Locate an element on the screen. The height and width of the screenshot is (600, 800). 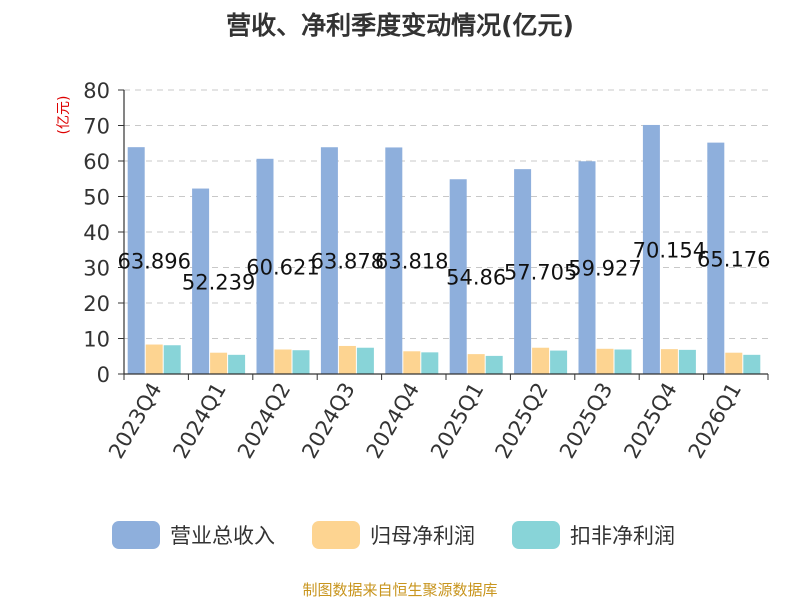
legend: 营业总收入 归母净利润 扣非净利润 is located at coordinates (393, 535).